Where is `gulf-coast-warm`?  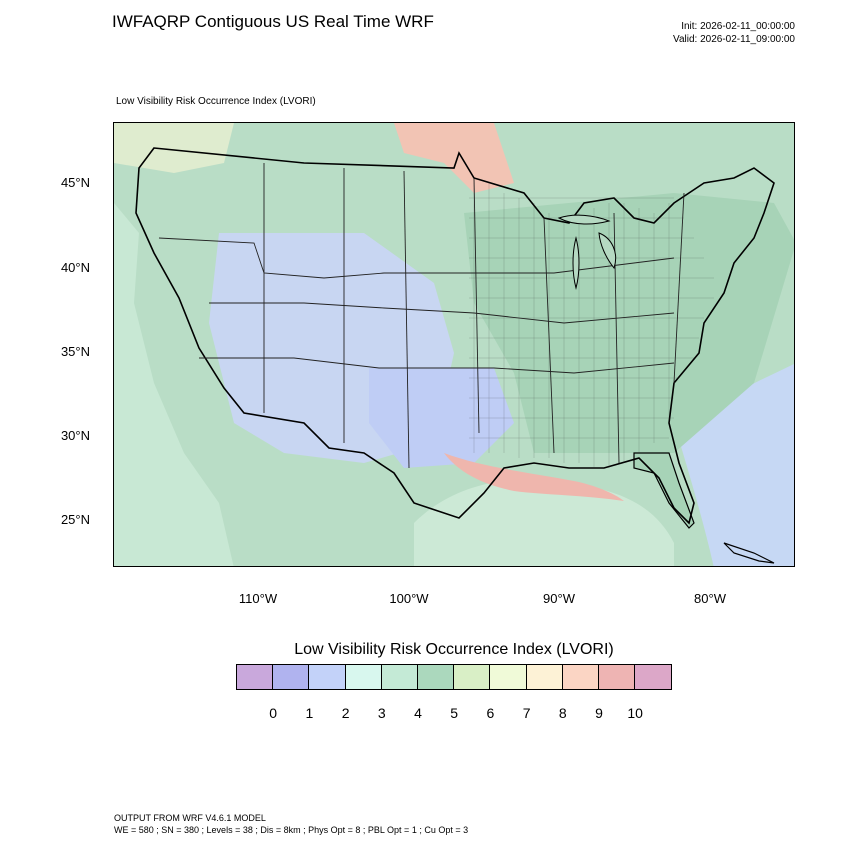
gulf-coast-warm is located at coordinates (534, 477).